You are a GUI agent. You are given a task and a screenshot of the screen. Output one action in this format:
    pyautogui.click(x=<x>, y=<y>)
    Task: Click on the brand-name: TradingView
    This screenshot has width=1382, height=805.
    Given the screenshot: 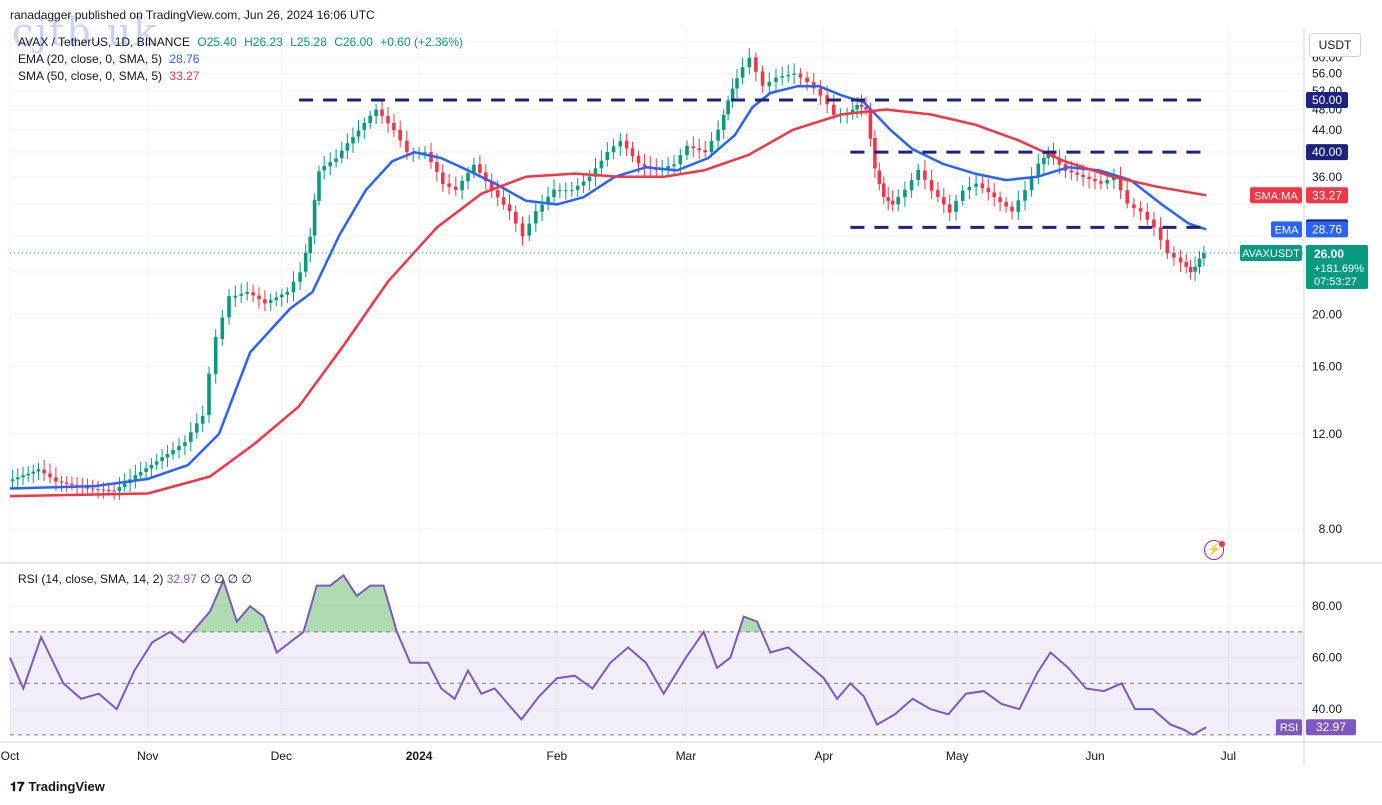 What is the action you would take?
    pyautogui.click(x=66, y=786)
    